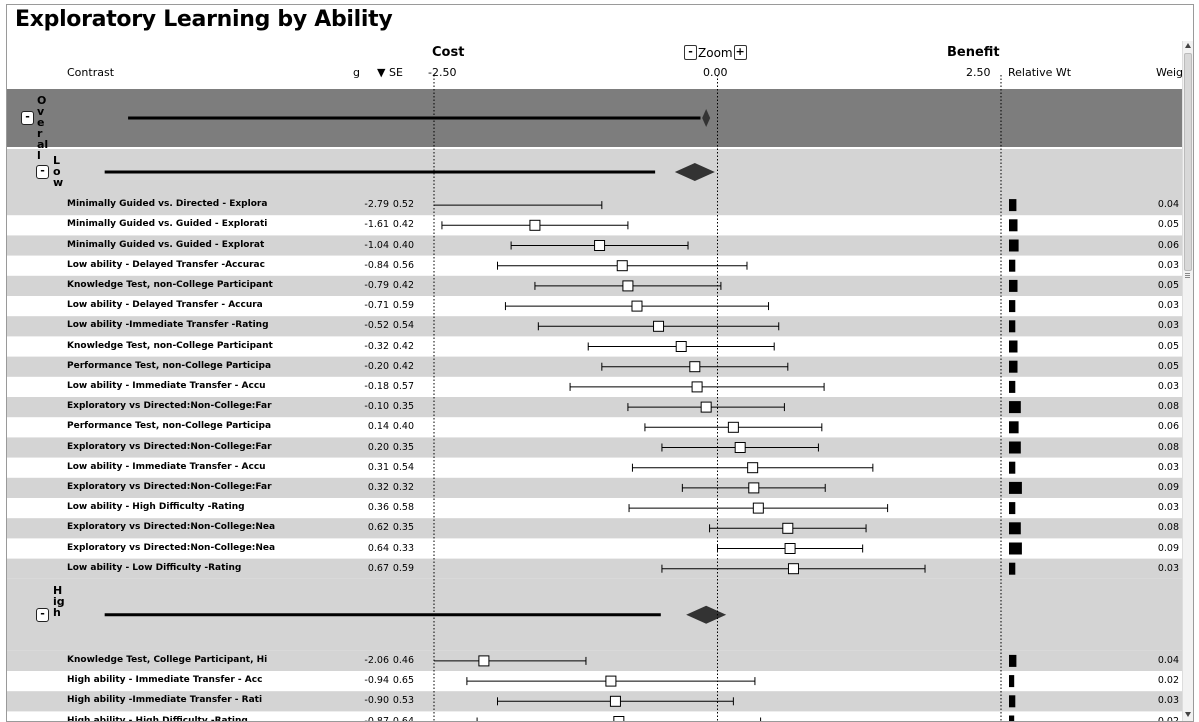 The image size is (1199, 722). Describe the element at coordinates (1187, 381) in the screenshot. I see `vertical-scrollbar` at that location.